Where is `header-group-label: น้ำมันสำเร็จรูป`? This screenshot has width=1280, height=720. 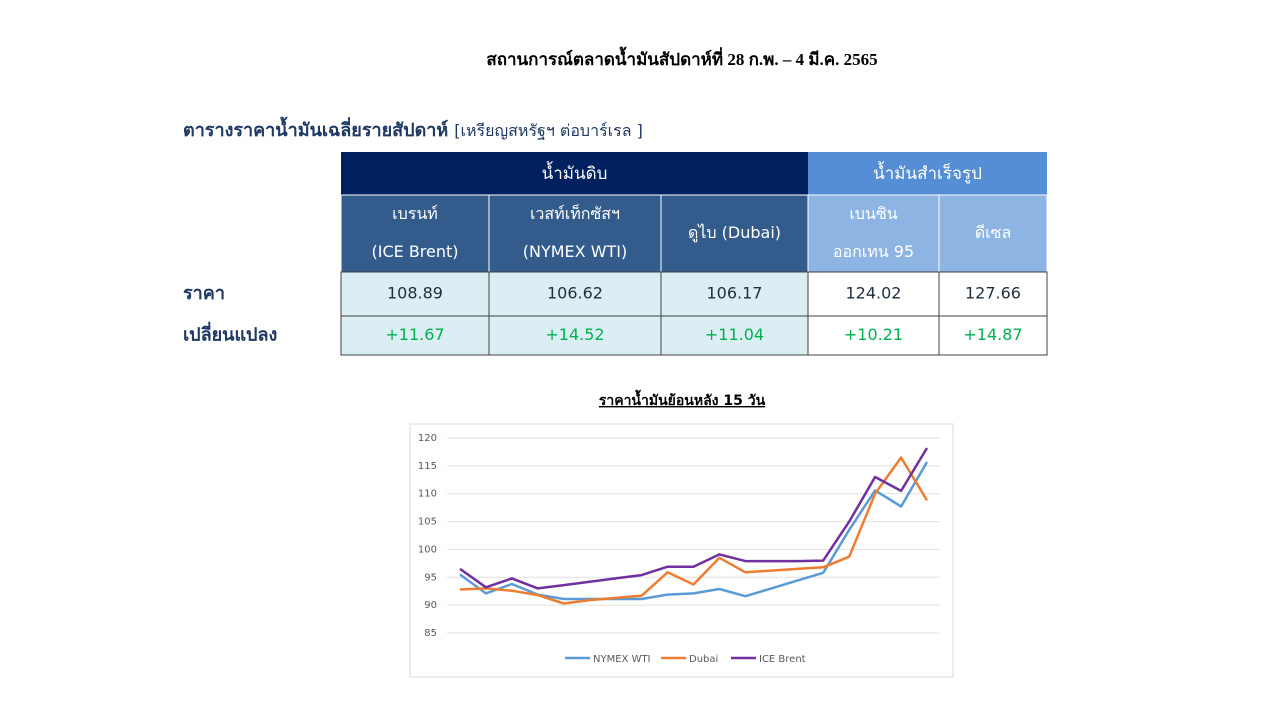 header-group-label: น้ำมันสำเร็จรูป is located at coordinates (927, 172).